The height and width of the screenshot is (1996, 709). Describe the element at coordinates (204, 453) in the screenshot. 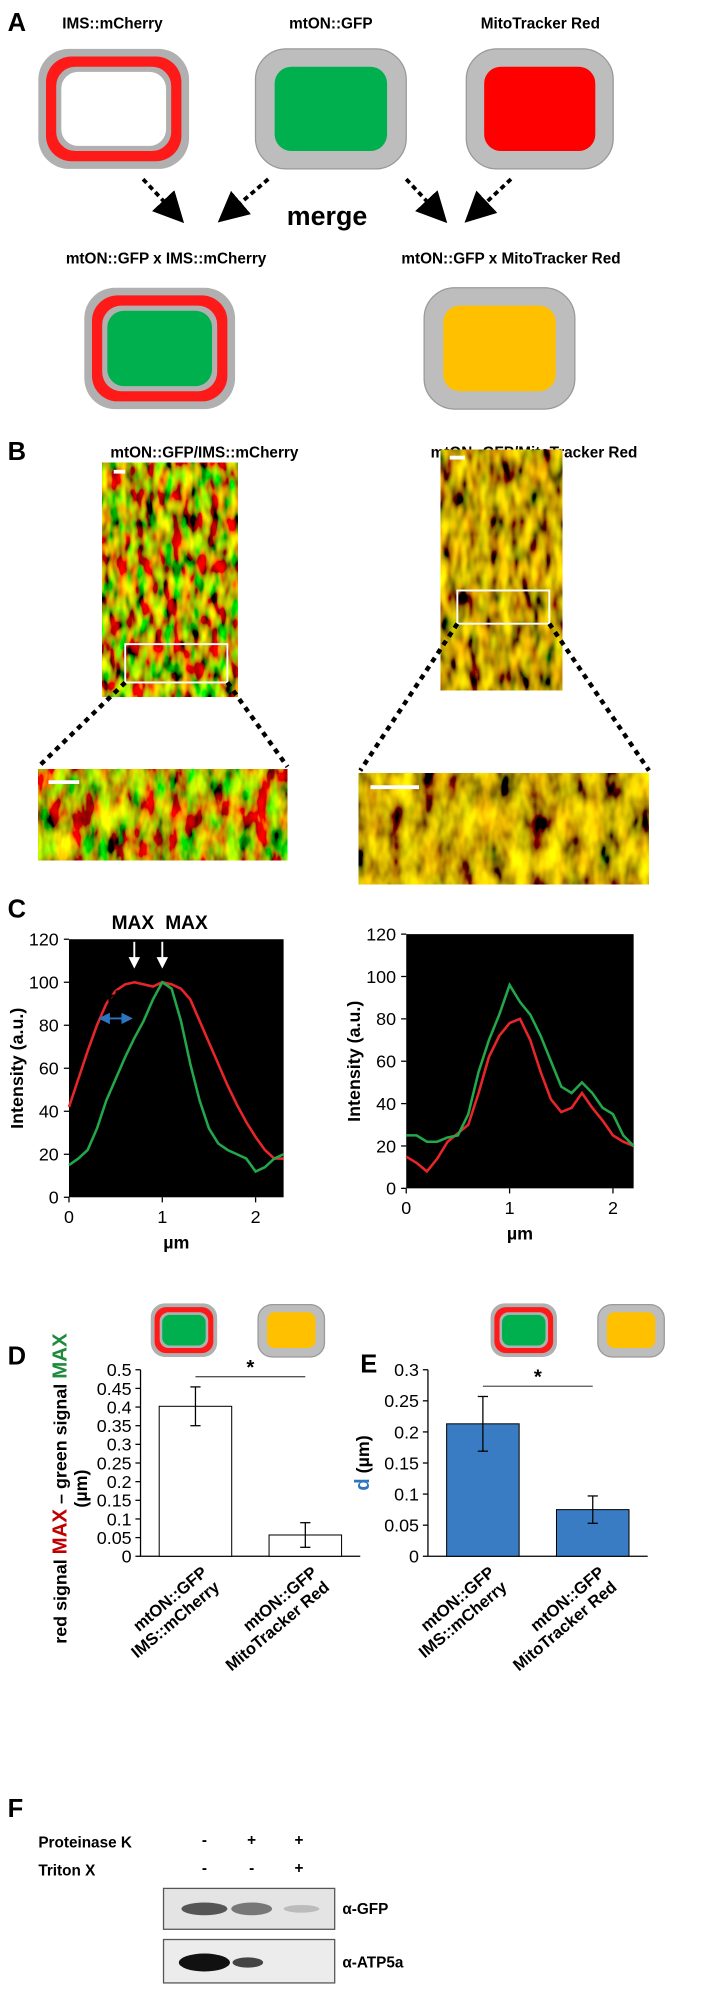

I see `image-title: mtON::GFP/IMS::mCherry` at that location.